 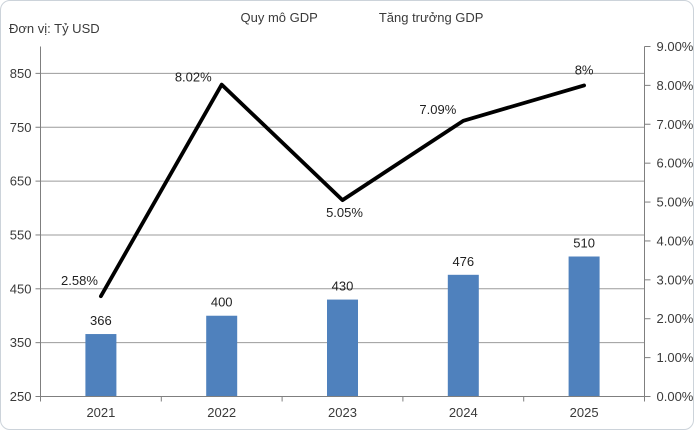 What do you see at coordinates (437, 109) in the screenshot?
I see `line-value-label: 7.09%` at bounding box center [437, 109].